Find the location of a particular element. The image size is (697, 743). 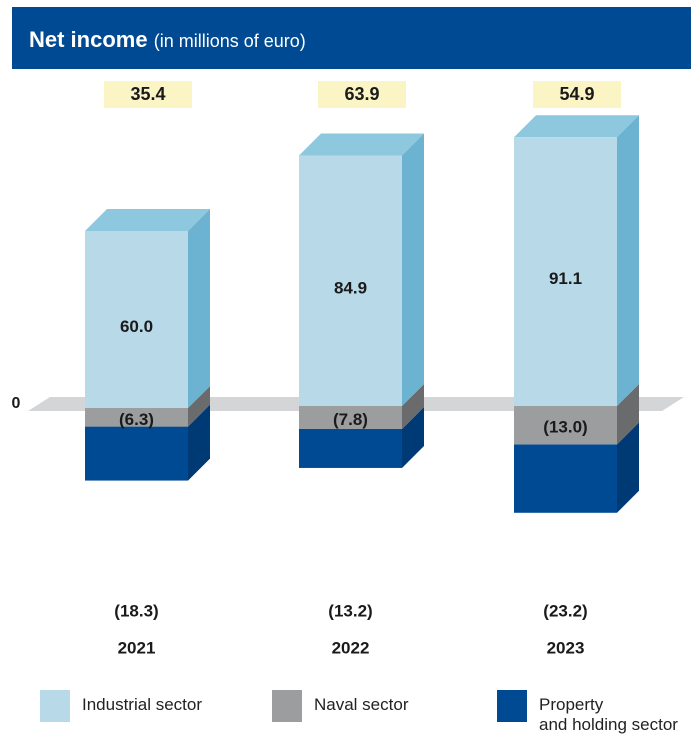

data-label-industrial-2023: 91.1 is located at coordinates (565, 278).